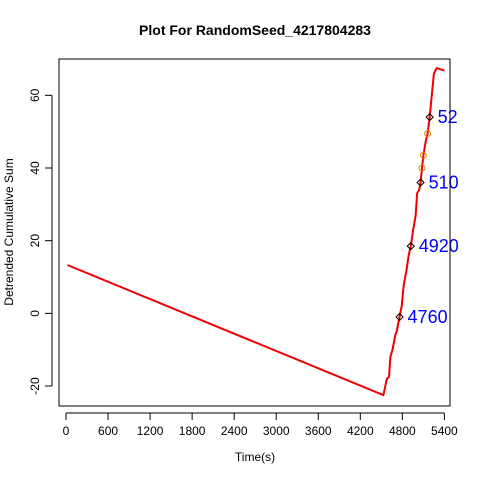 The image size is (480, 480). What do you see at coordinates (9, 231) in the screenshot?
I see `y-axis-label: Detrended Cumulative Sum` at bounding box center [9, 231].